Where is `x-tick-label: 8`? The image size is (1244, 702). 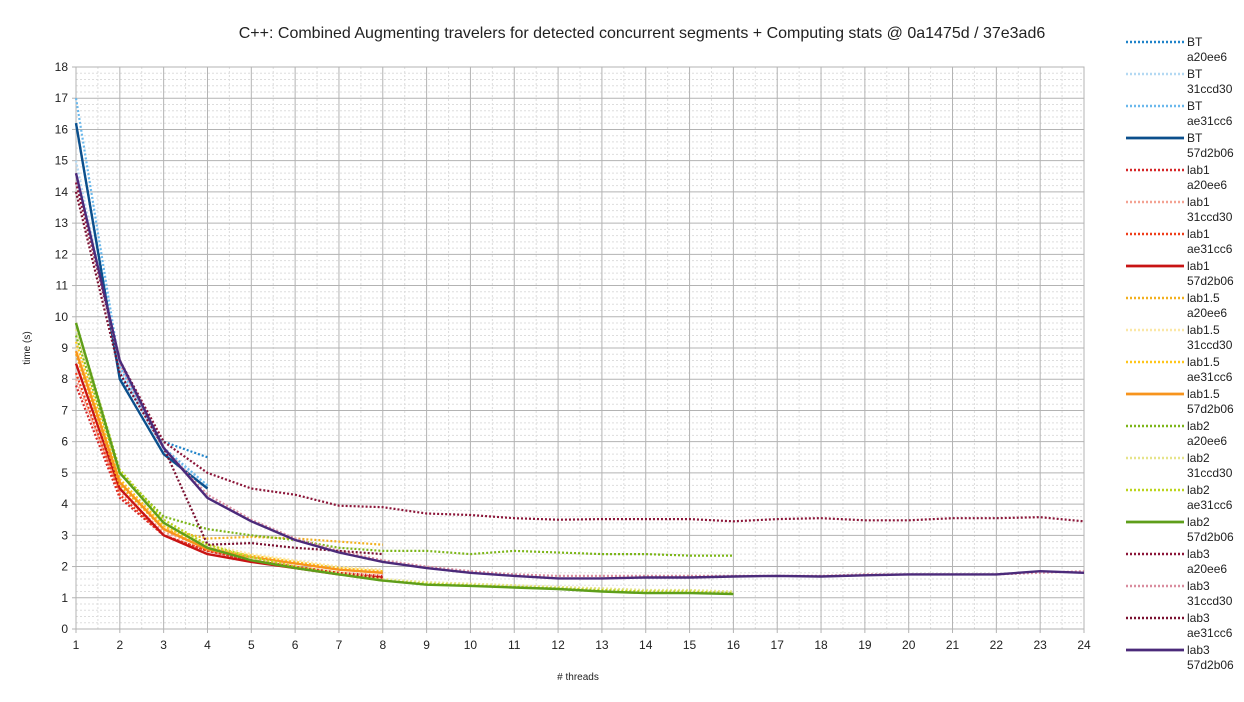
x-tick-label: 8 is located at coordinates (382, 645).